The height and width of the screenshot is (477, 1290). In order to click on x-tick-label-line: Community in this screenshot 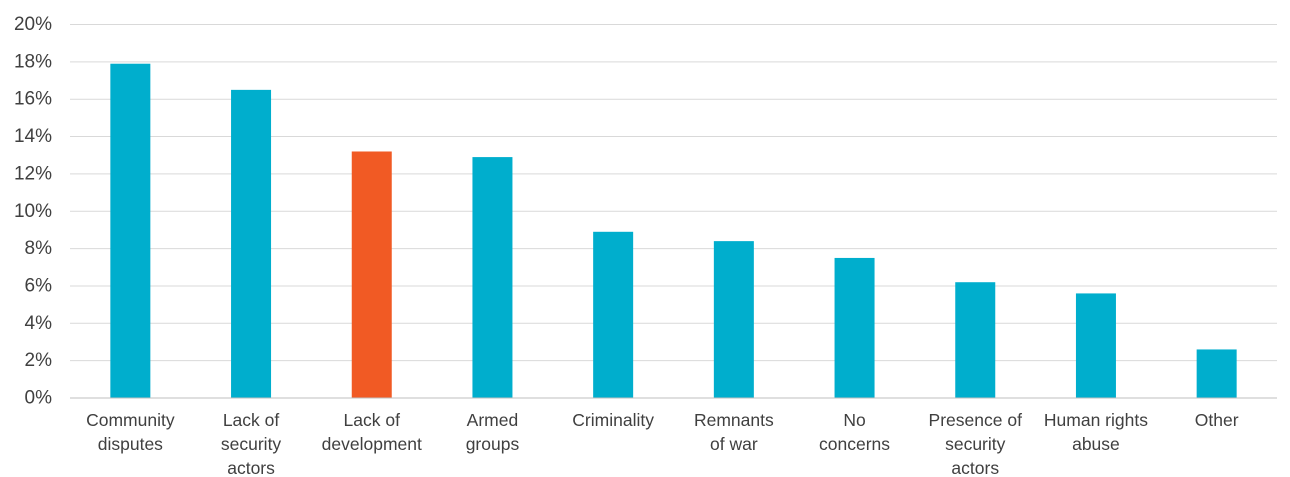, I will do `click(130, 420)`.